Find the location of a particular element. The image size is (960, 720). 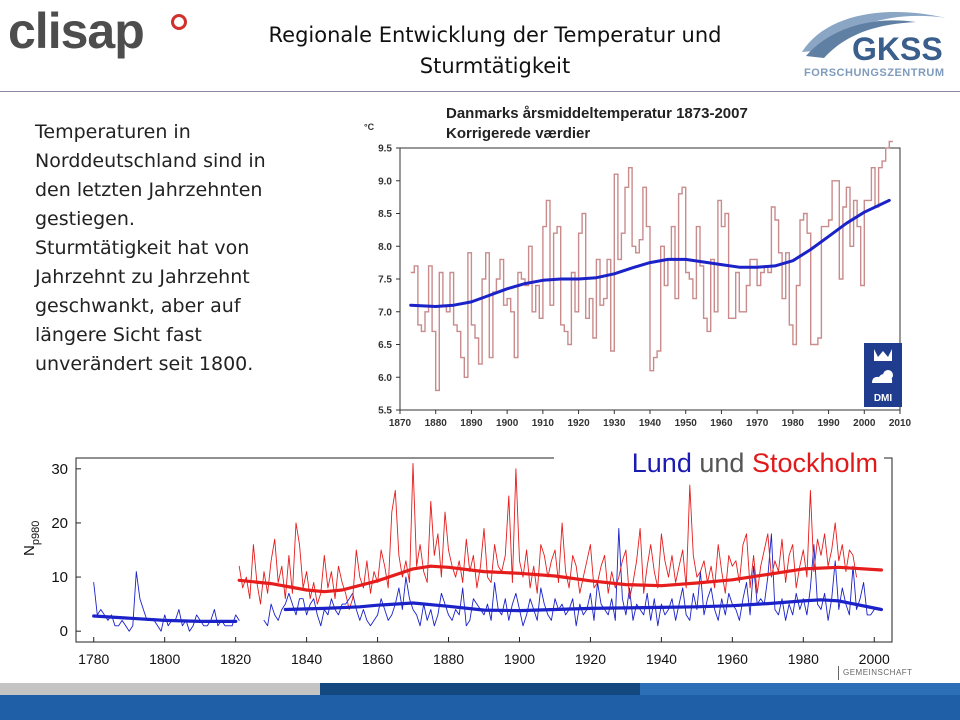

chart1-ytick-label: 7.0 is located at coordinates (385, 312).